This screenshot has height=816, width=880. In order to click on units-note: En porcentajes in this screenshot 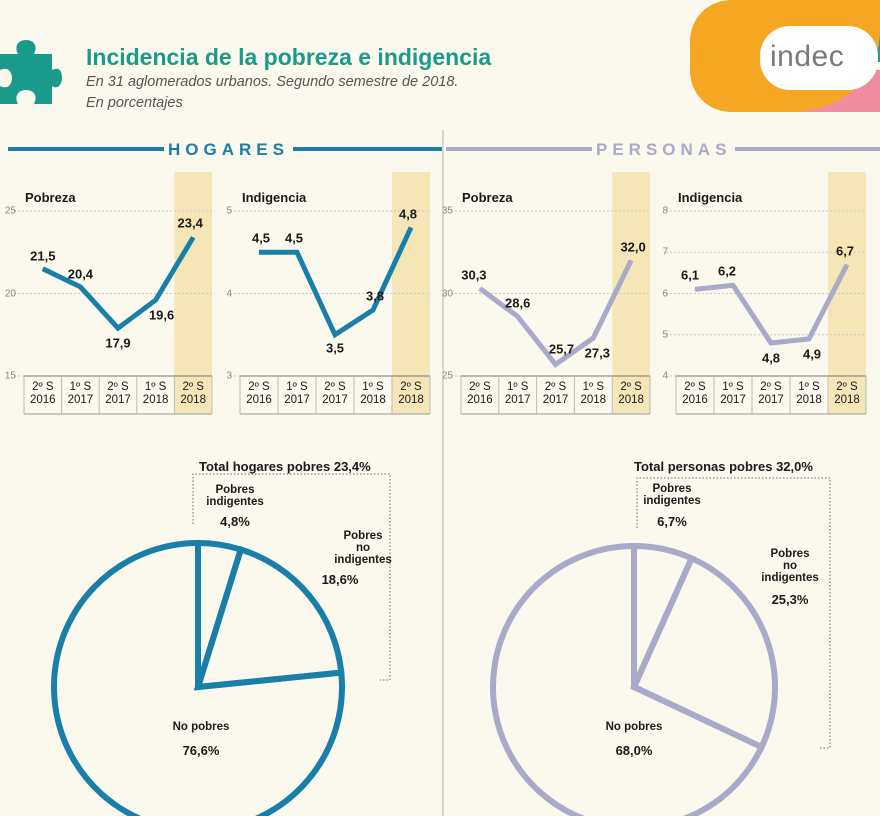, I will do `click(134, 103)`.